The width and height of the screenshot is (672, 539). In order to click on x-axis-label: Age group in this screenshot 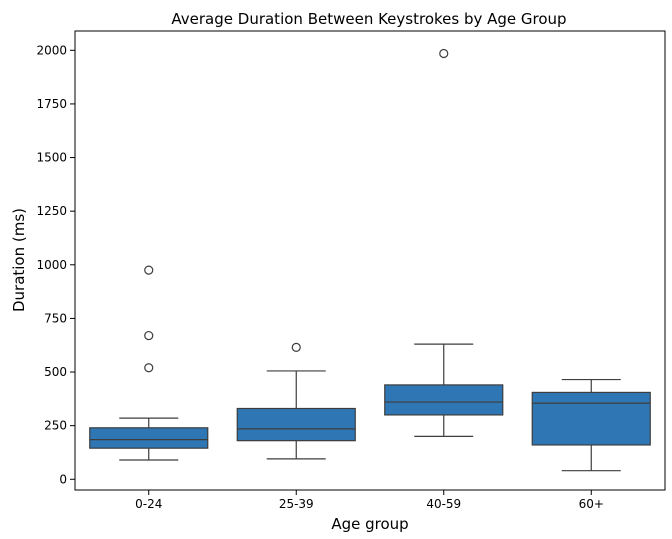, I will do `click(369, 524)`.